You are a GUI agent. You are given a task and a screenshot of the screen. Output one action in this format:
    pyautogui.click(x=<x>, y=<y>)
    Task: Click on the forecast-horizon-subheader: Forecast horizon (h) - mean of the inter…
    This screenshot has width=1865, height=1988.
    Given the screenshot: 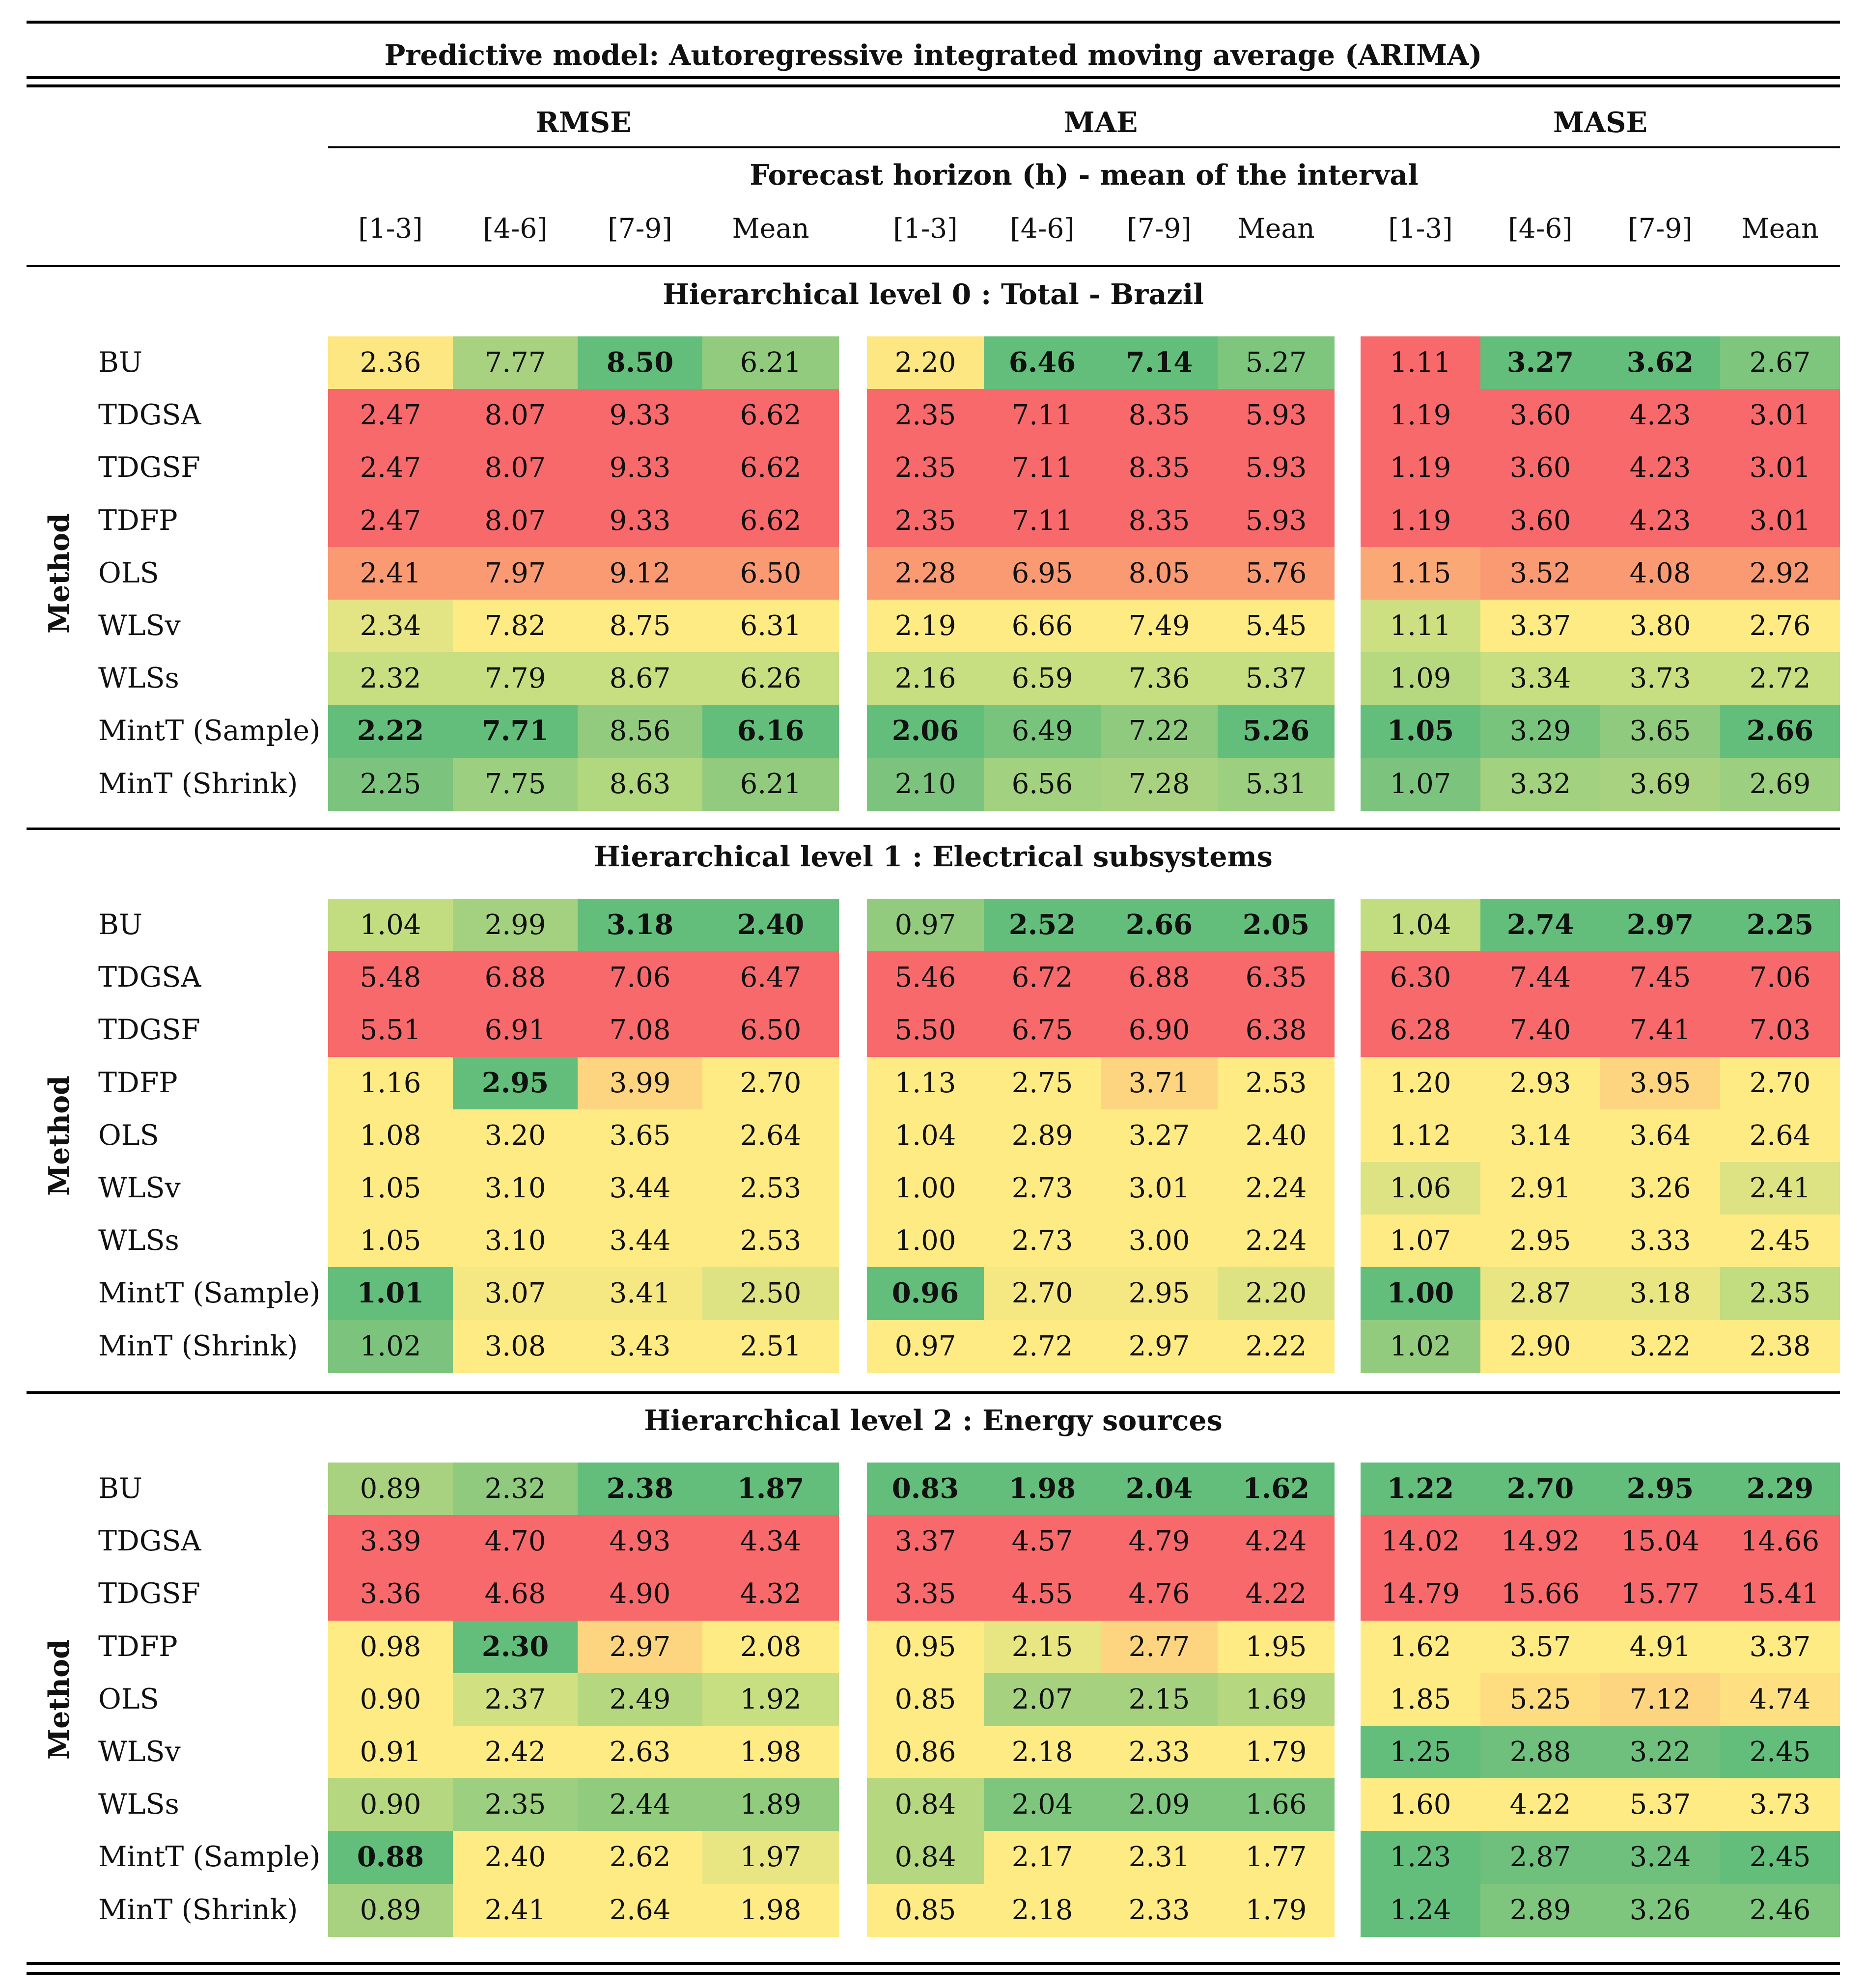 What is the action you would take?
    pyautogui.click(x=1084, y=175)
    